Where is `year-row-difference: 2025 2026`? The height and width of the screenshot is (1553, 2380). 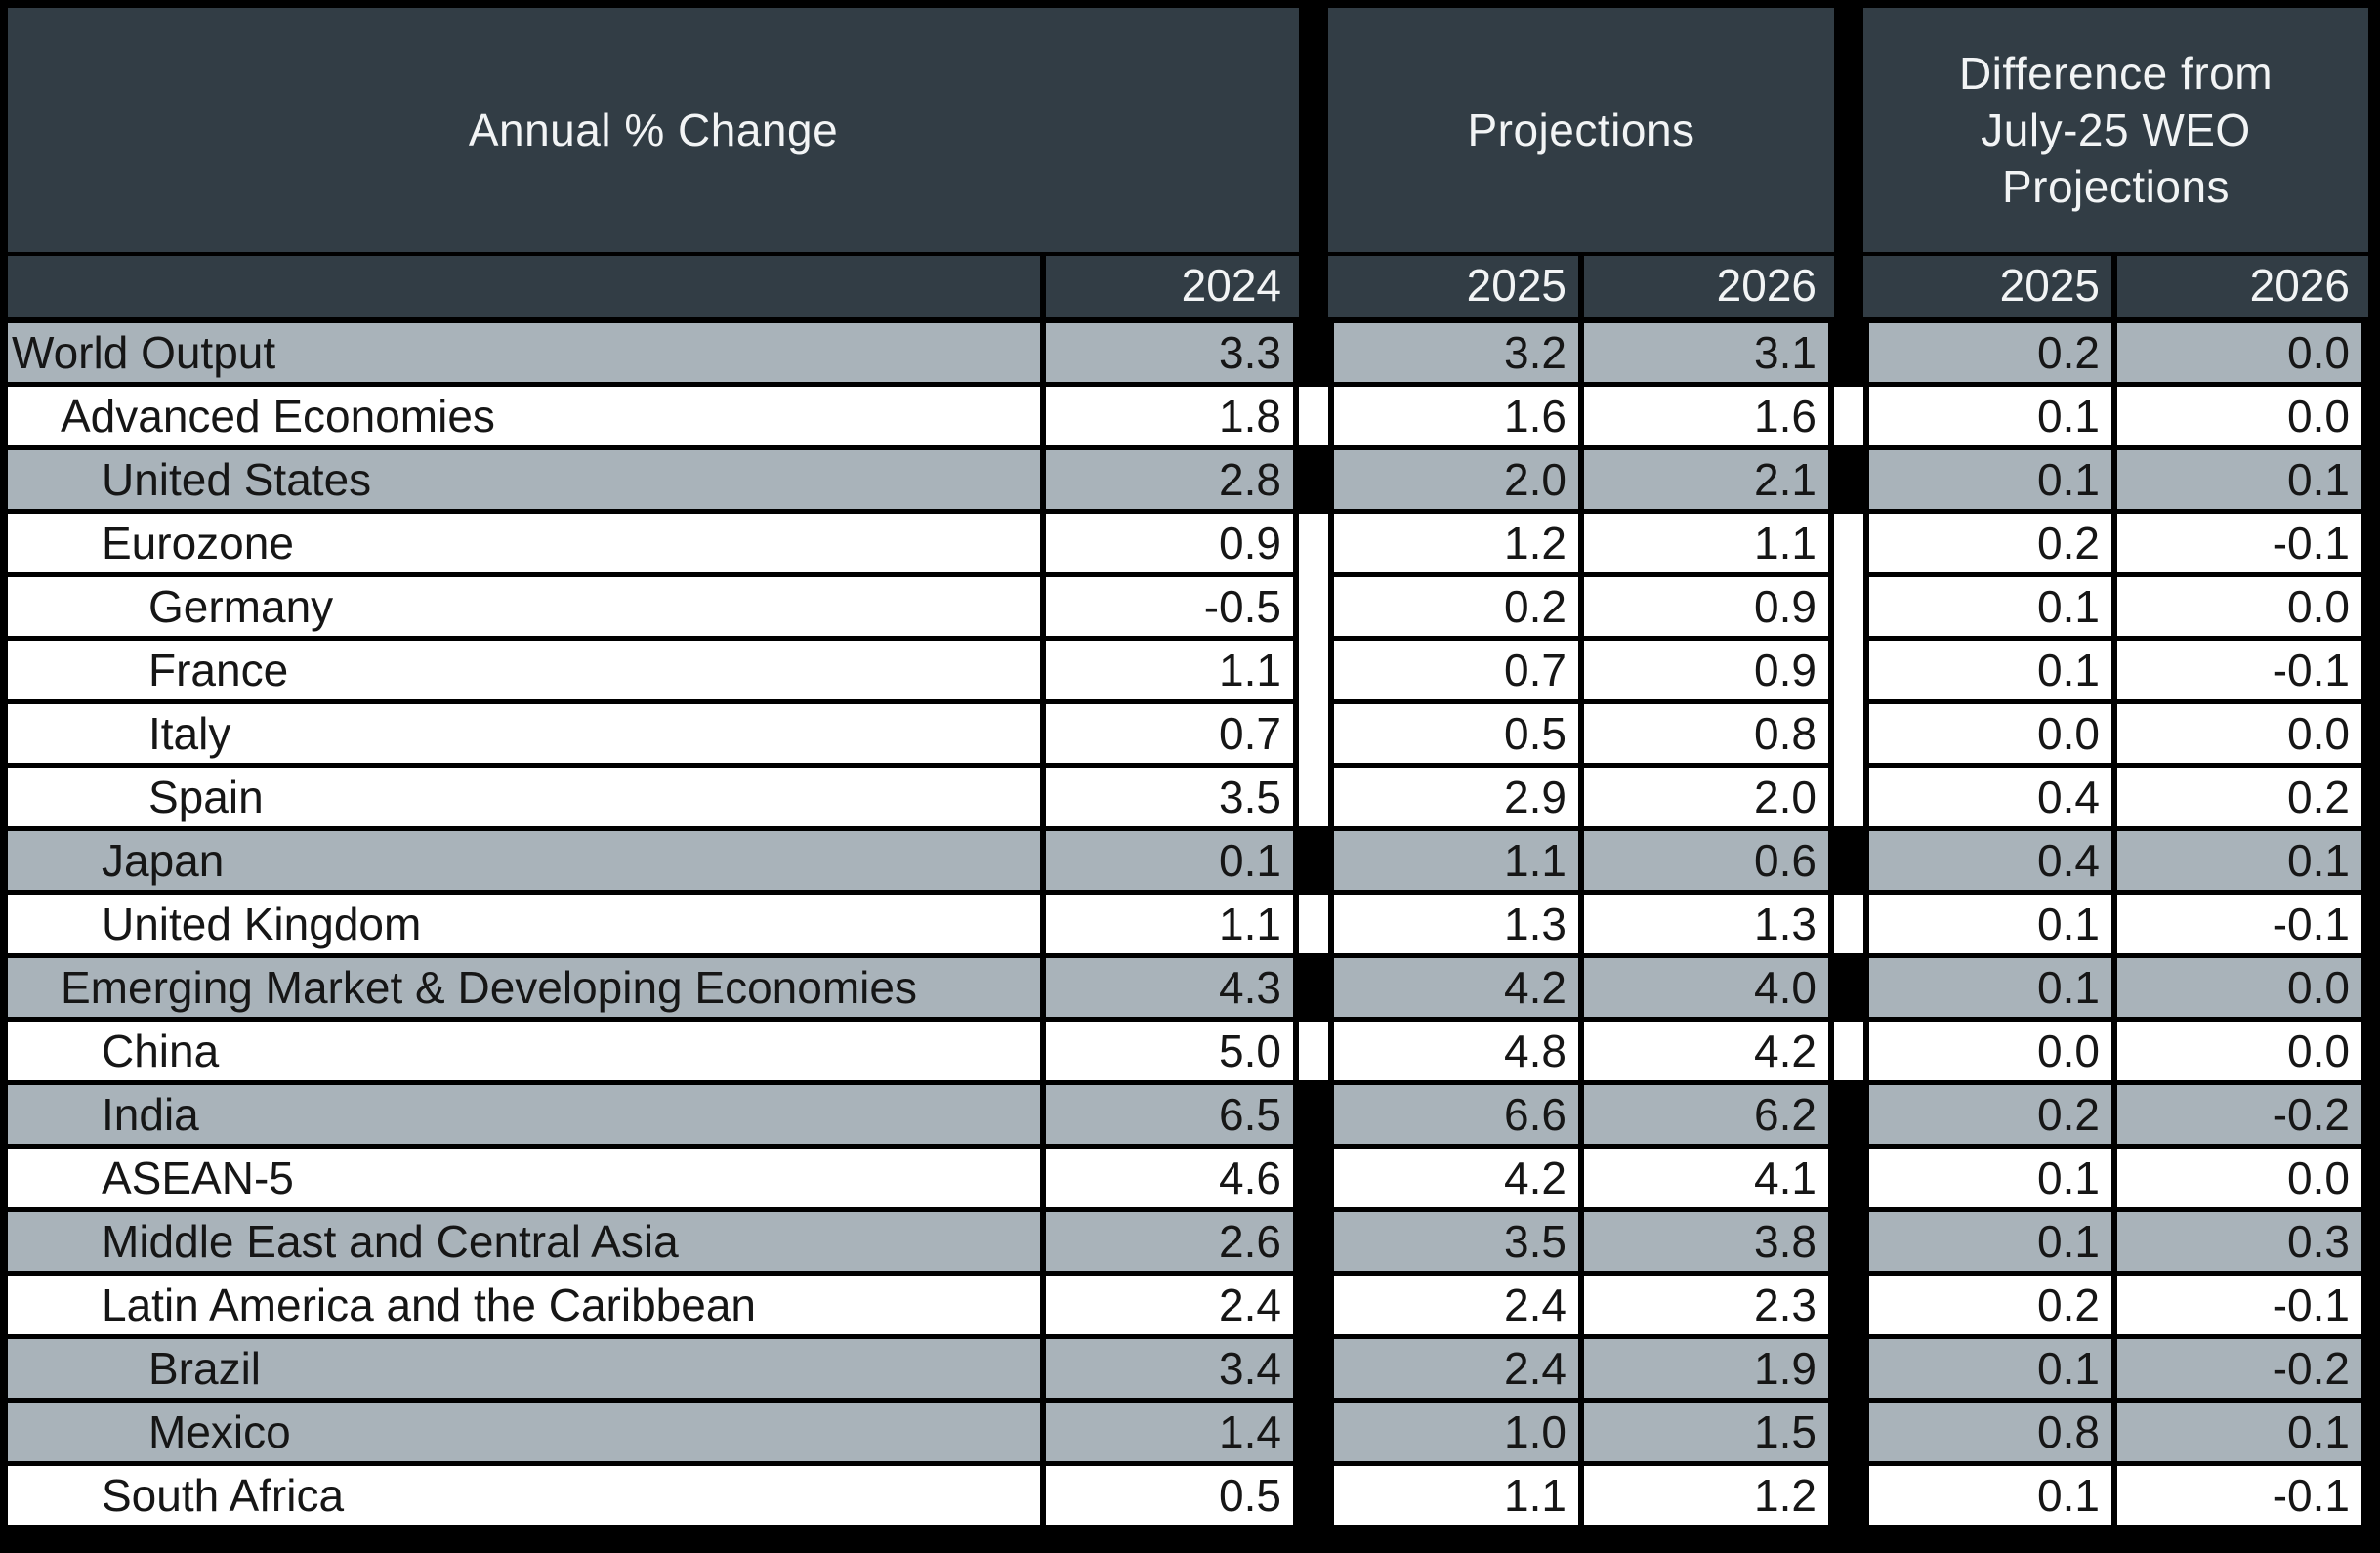
year-row-difference: 2025 2026 is located at coordinates (2115, 286).